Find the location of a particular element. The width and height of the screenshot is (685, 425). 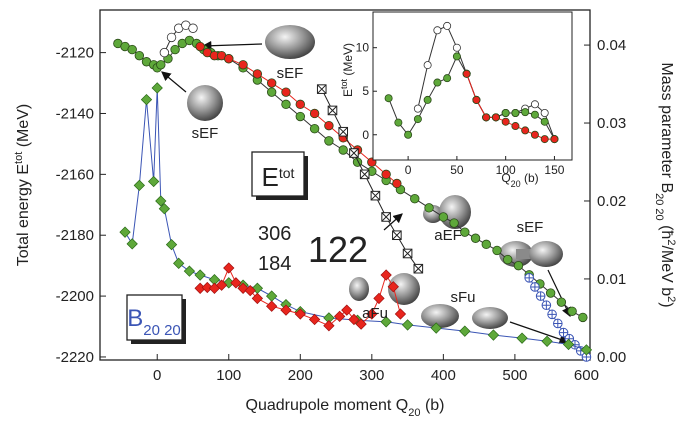

energy-box-label: Etot is located at coordinates (278, 177).